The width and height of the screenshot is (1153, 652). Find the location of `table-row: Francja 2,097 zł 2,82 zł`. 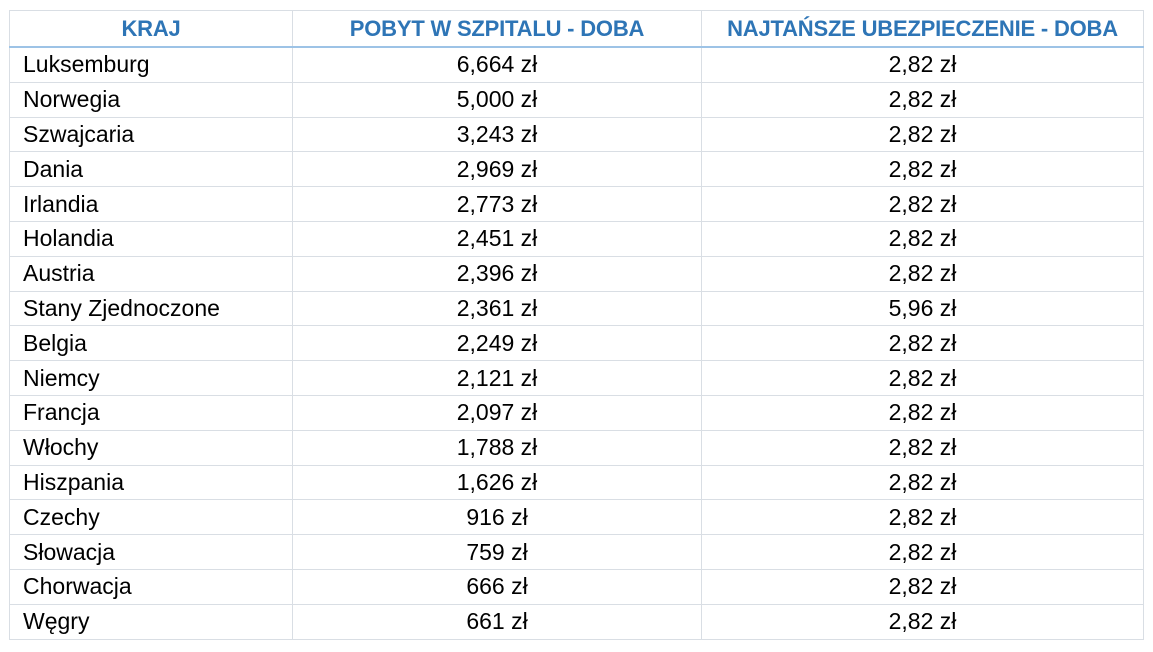

table-row: Francja 2,097 zł 2,82 zł is located at coordinates (576, 412).